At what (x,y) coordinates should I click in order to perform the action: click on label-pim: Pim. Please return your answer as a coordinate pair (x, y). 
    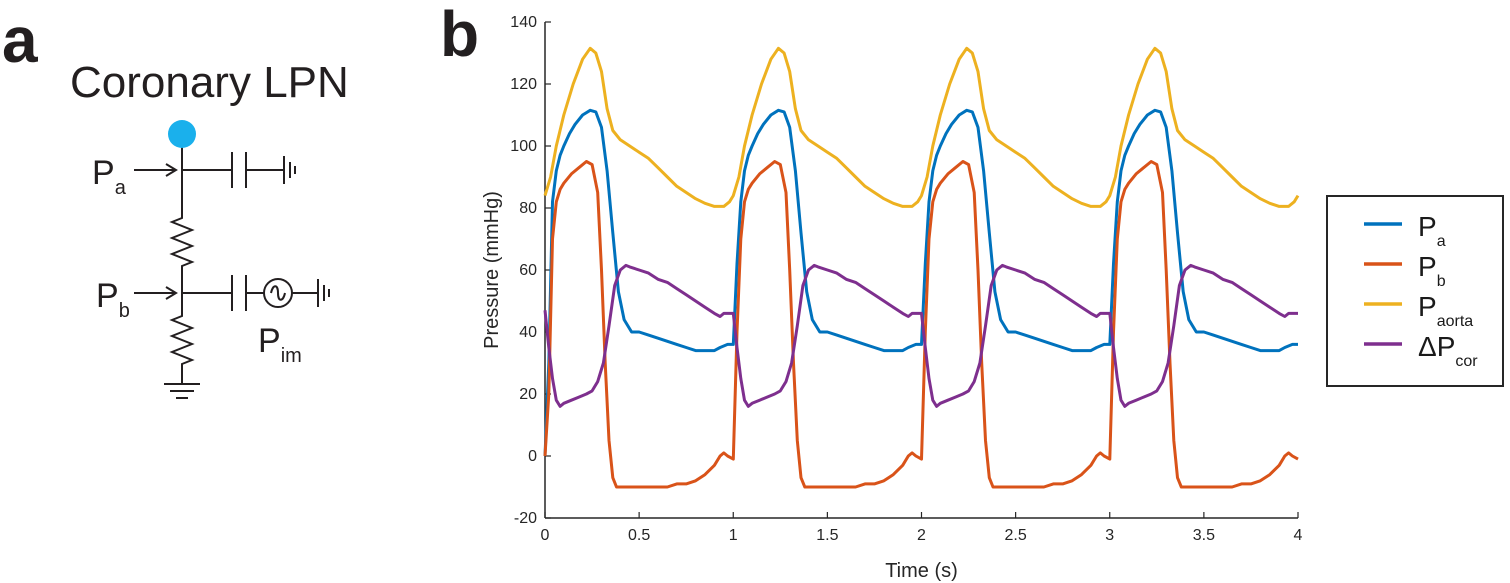
    Looking at the image, I should click on (280, 344).